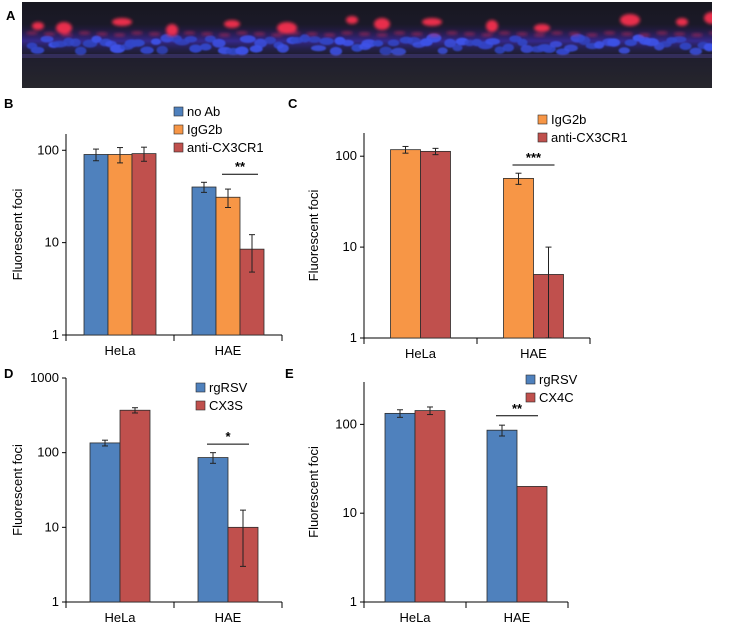 This screenshot has height=626, width=733. What do you see at coordinates (367, 45) in the screenshot?
I see `micrograph-image` at bounding box center [367, 45].